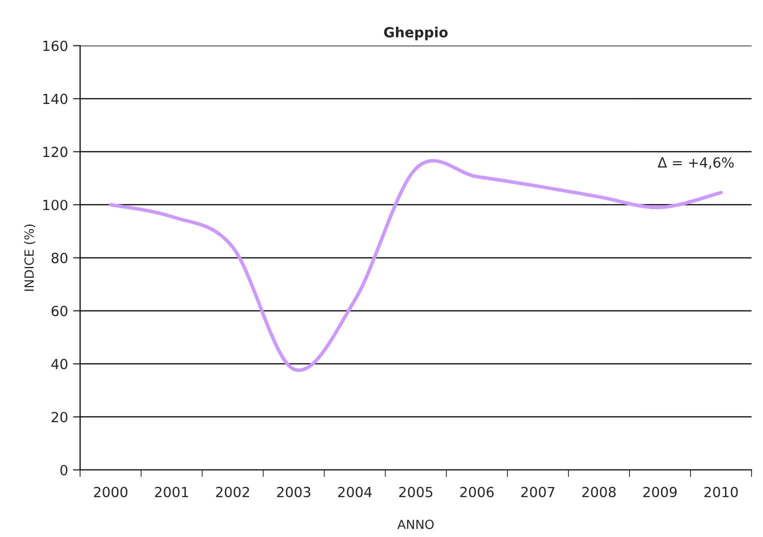  What do you see at coordinates (30, 257) in the screenshot?
I see `y-axis-title: INDICE (%)` at bounding box center [30, 257].